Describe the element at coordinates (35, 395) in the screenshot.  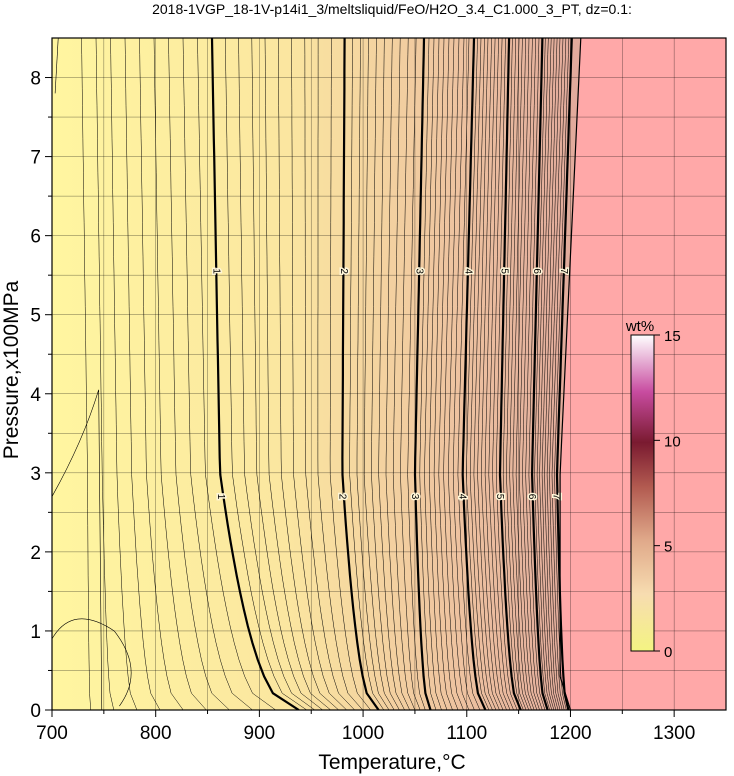
I see `y-tick-label: 4` at that location.